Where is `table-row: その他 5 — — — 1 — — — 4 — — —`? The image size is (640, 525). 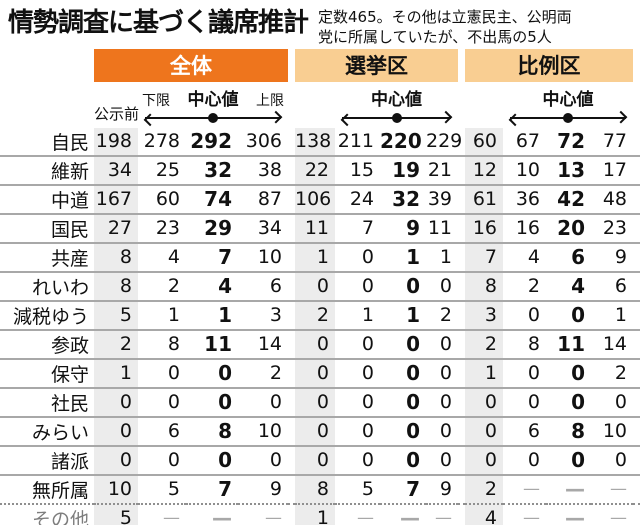
table-row: その他 5 — — — 1 — — — 4 — — — is located at coordinates (320, 514).